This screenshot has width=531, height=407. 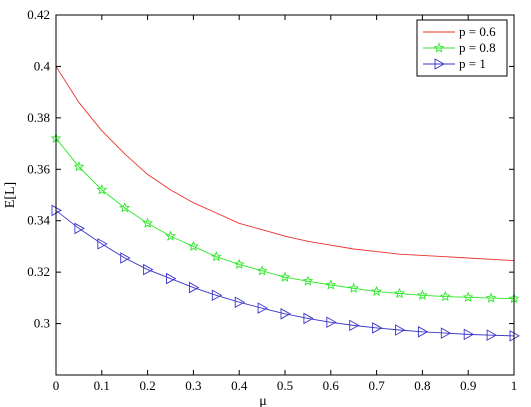 What do you see at coordinates (38, 220) in the screenshot?
I see `y-tick-label: 0.34` at bounding box center [38, 220].